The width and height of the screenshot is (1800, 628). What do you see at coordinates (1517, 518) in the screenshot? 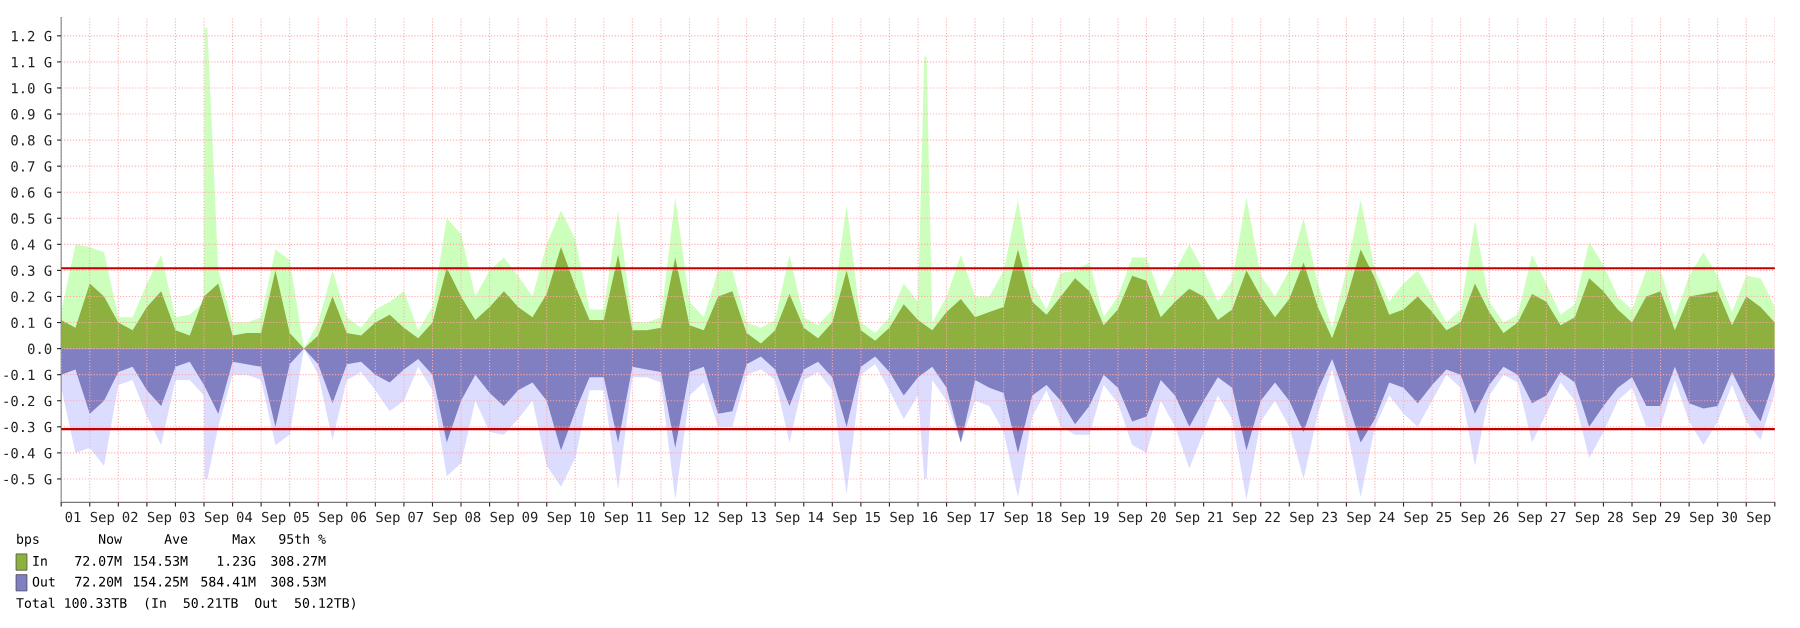
I see `x-tick-label: 26 Sep` at bounding box center [1517, 518].